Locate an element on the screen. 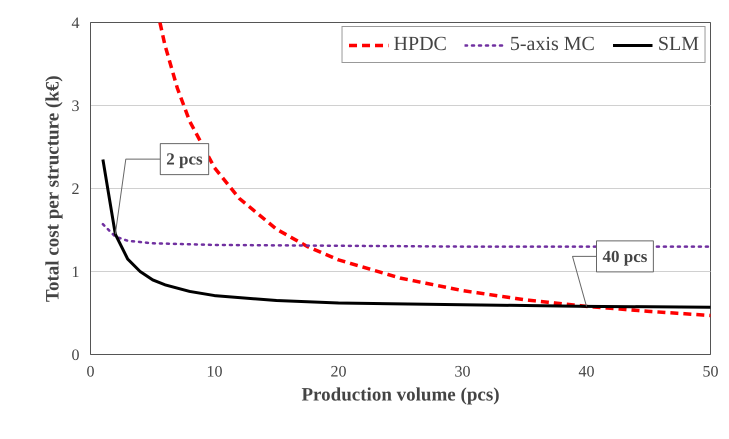  y-tick-label: 2 is located at coordinates (76, 189).